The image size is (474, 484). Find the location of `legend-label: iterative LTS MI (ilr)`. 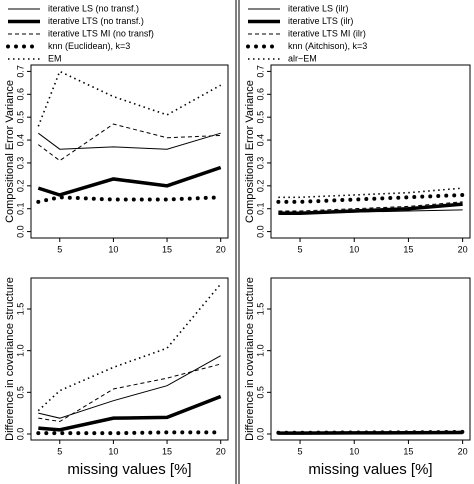

legend-label: iterative LTS MI (ilr) is located at coordinates (327, 33).